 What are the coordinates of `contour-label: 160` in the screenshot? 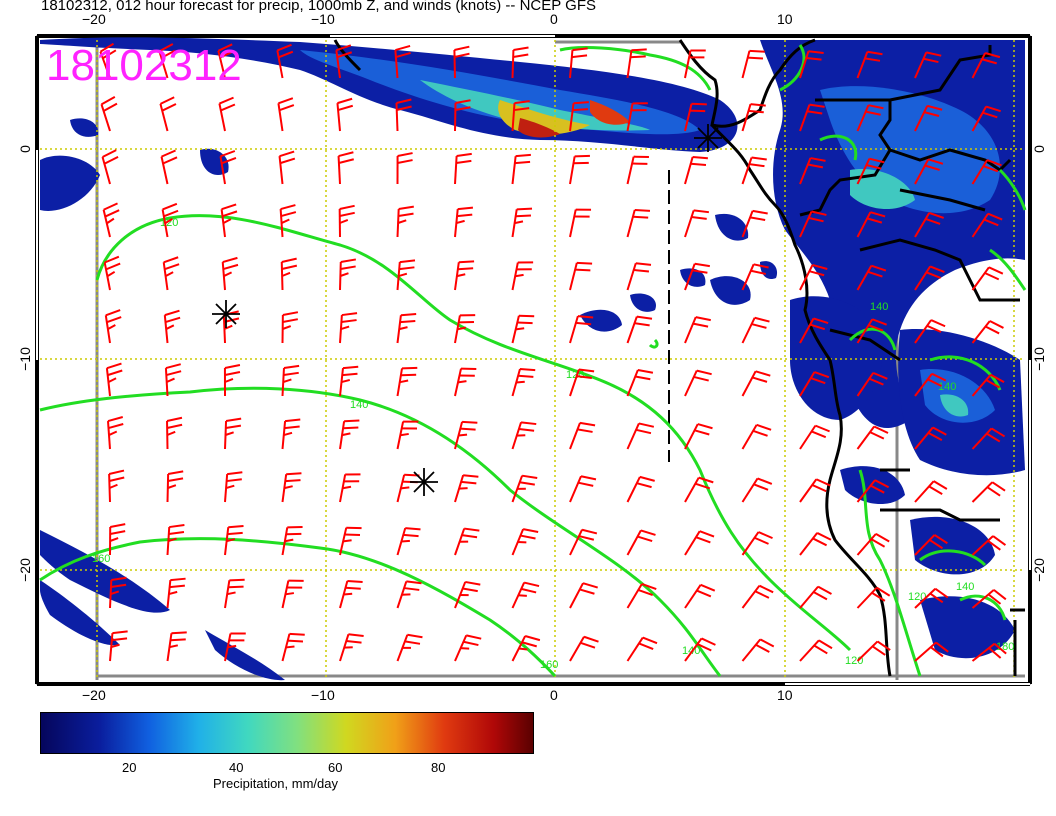 It's located at (549, 665).